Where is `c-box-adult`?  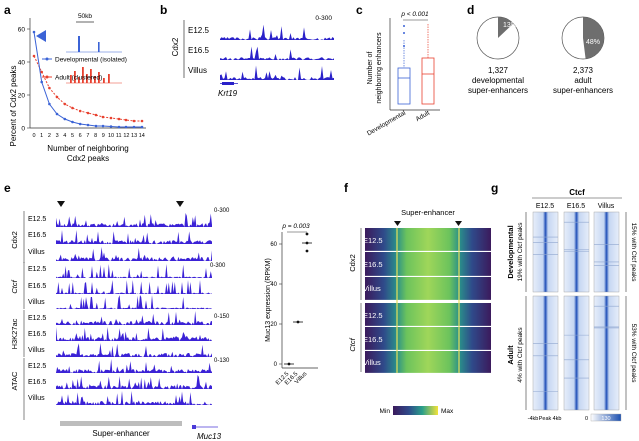
c-box-adult is located at coordinates (428, 64).